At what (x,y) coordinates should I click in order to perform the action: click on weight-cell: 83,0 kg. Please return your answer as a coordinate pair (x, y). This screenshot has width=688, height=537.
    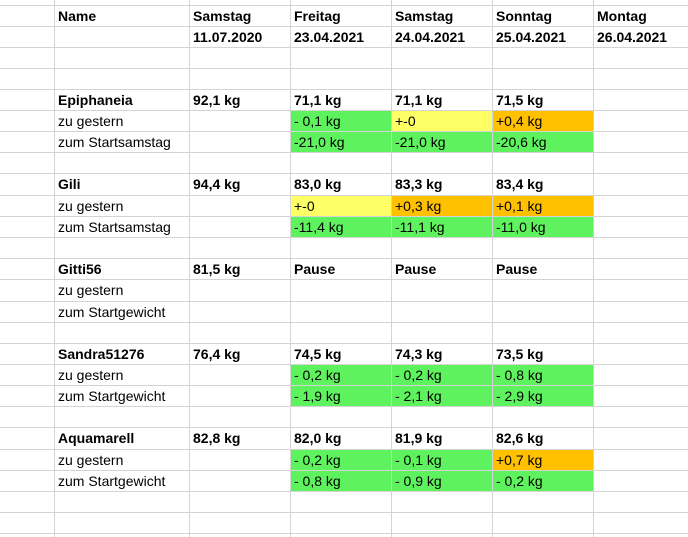
    Looking at the image, I should click on (318, 184).